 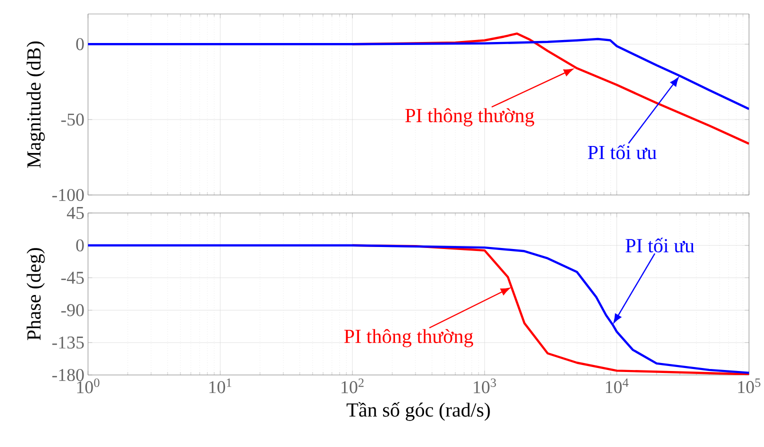 I want to click on y-tick-label: -45, so click(x=72, y=278).